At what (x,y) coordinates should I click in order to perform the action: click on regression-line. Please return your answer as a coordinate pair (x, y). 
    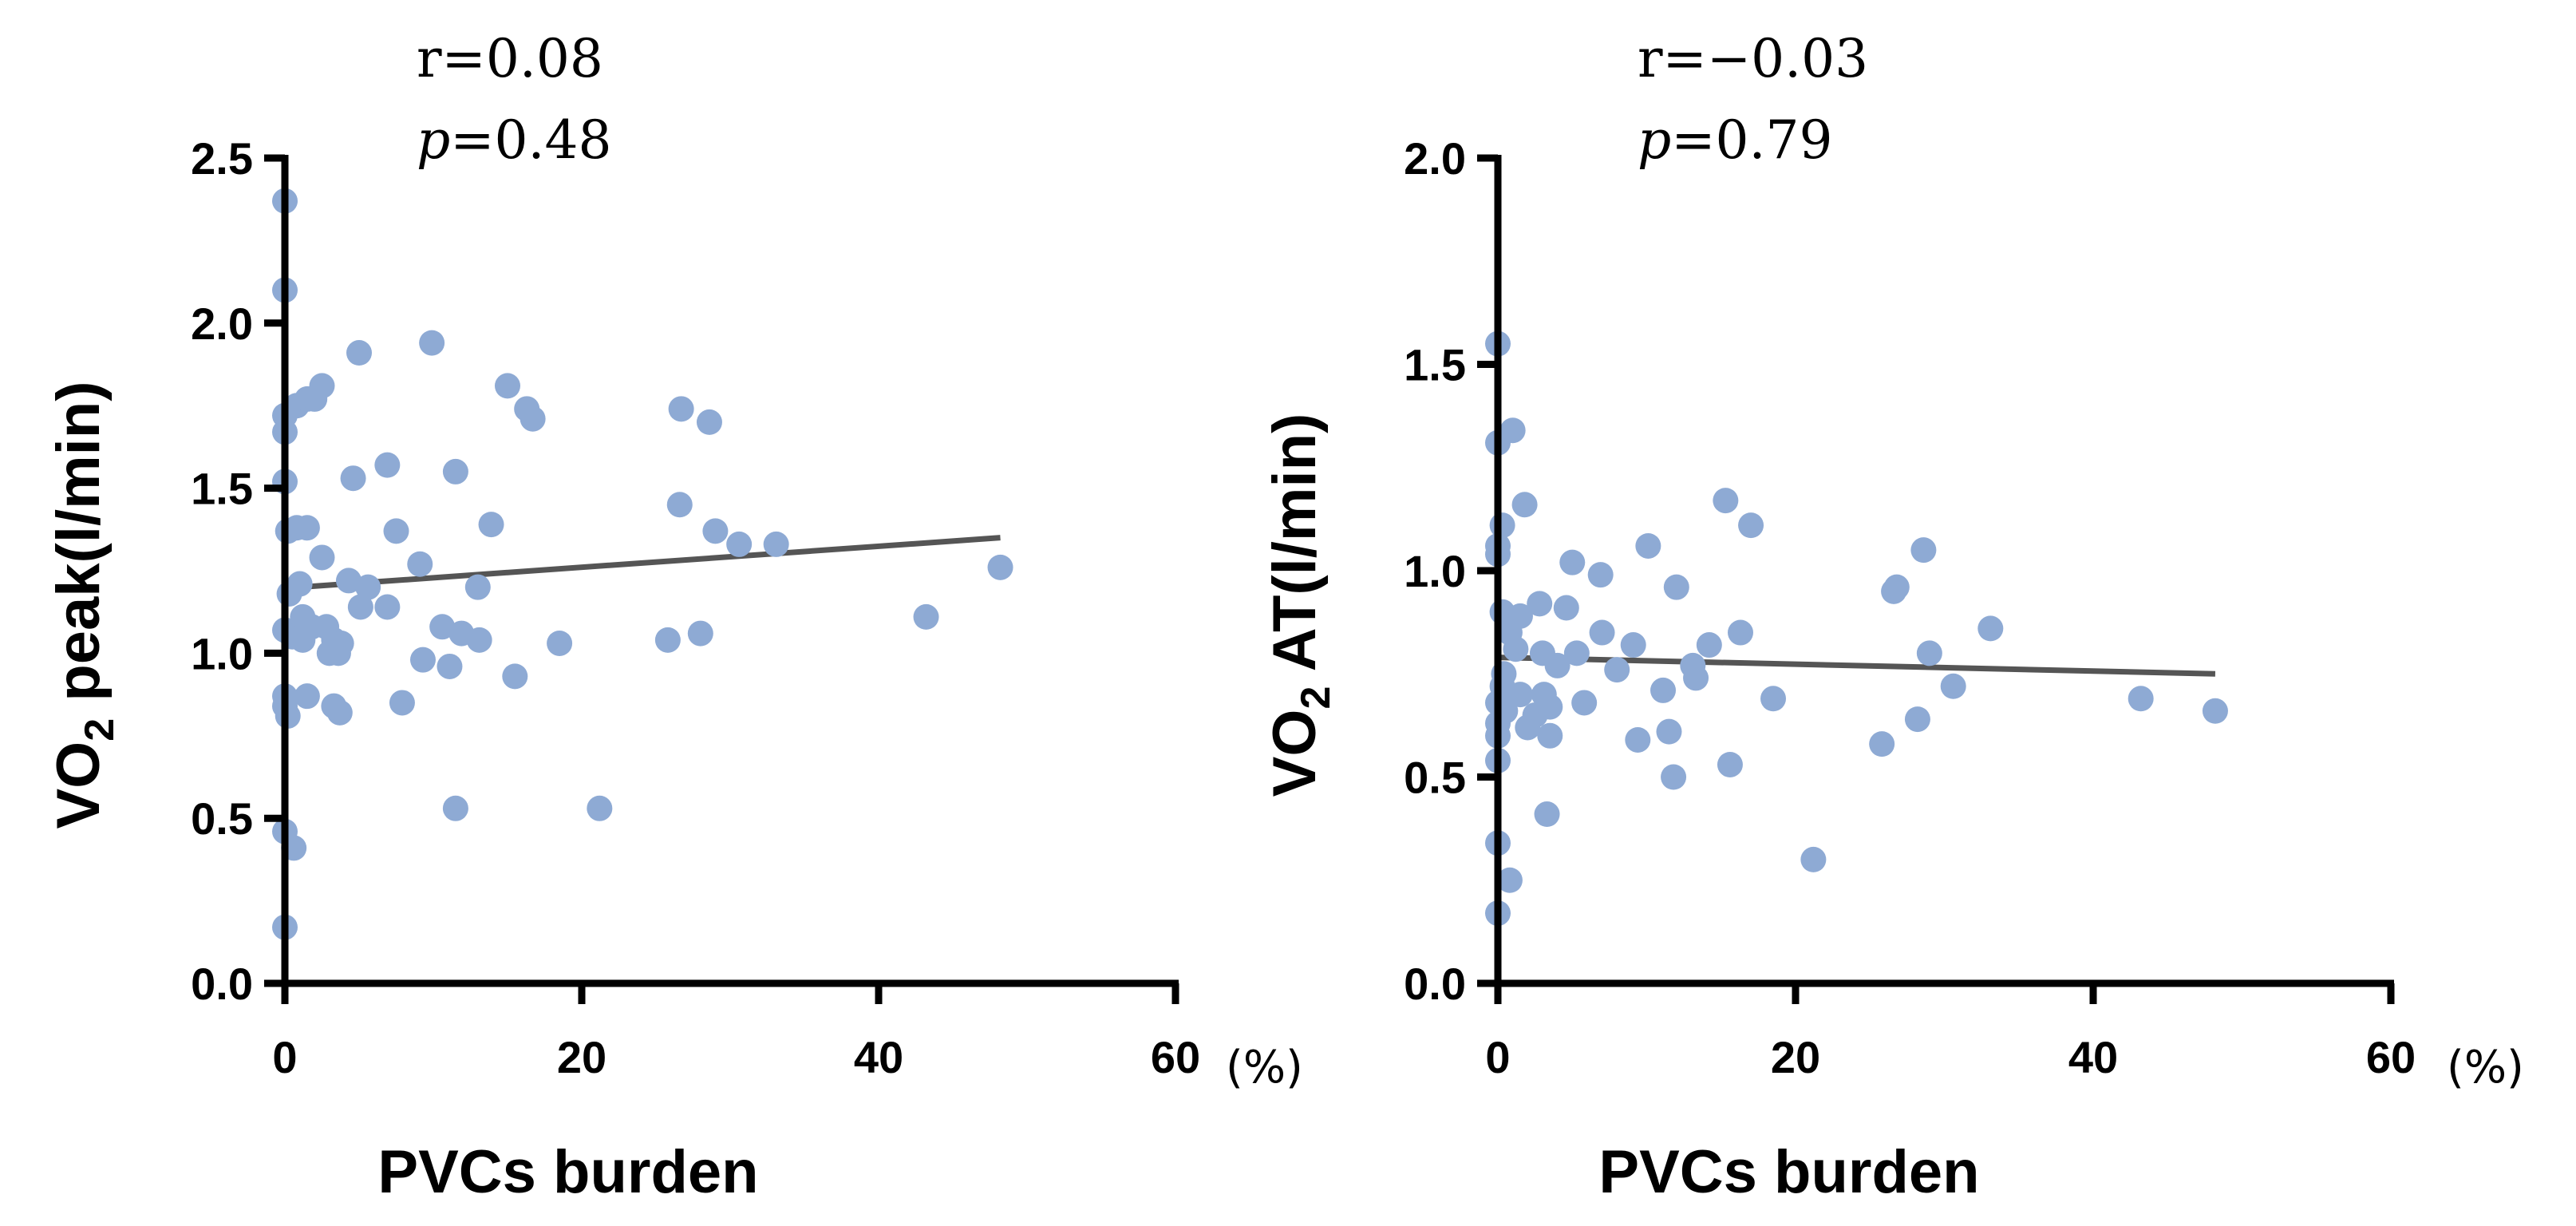
    Looking at the image, I should click on (650, 563).